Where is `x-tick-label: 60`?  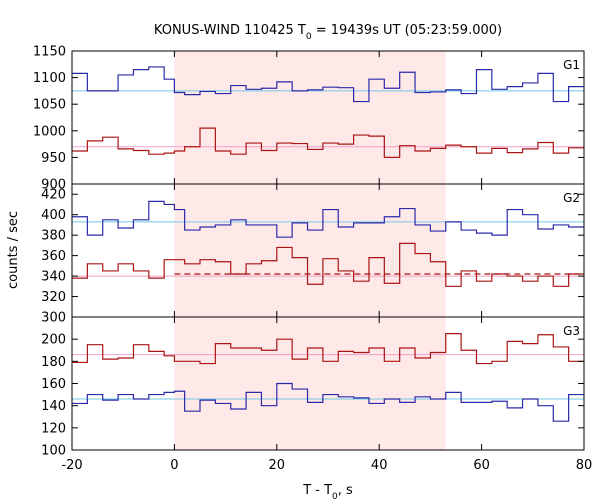 x-tick-label: 60 is located at coordinates (481, 465).